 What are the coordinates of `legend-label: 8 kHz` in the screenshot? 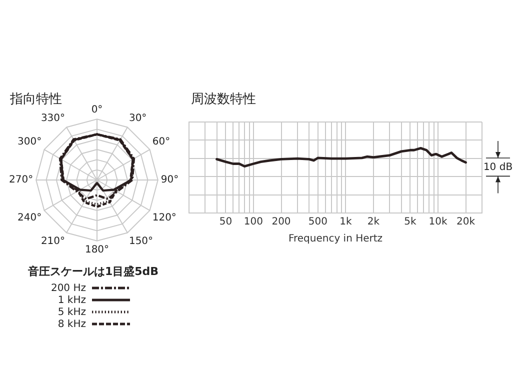 It's located at (71, 324).